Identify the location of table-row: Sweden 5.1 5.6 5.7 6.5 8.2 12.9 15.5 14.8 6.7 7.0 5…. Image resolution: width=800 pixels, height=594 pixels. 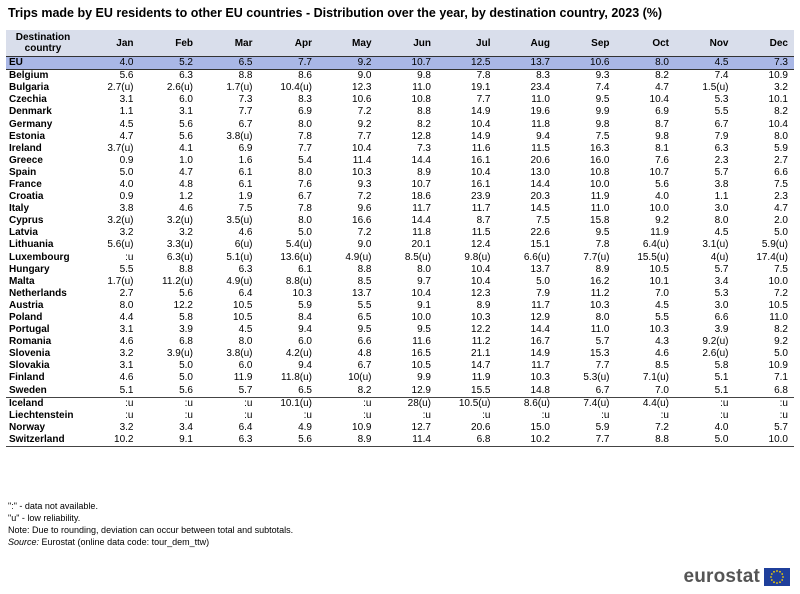
(400, 391).